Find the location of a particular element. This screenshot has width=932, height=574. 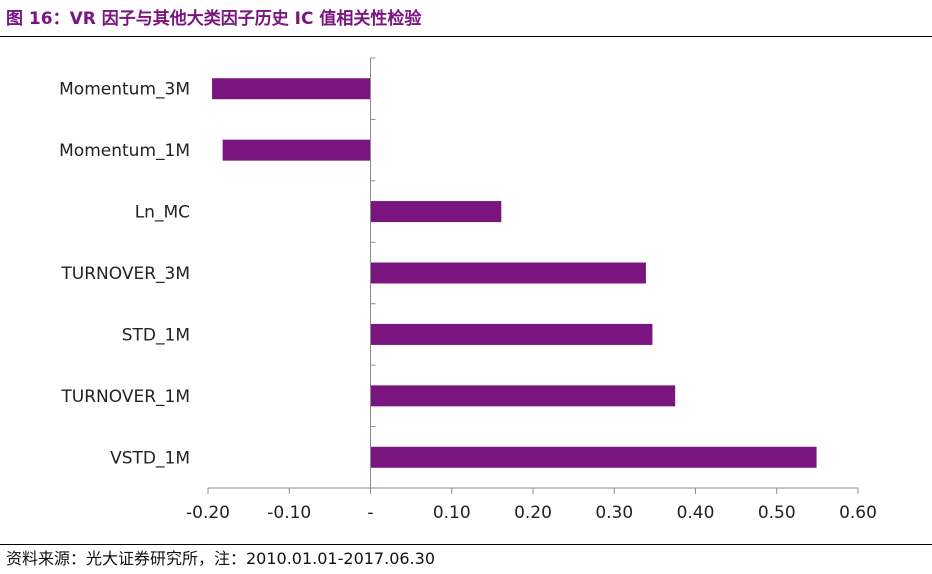

title-divider is located at coordinates (466, 36).